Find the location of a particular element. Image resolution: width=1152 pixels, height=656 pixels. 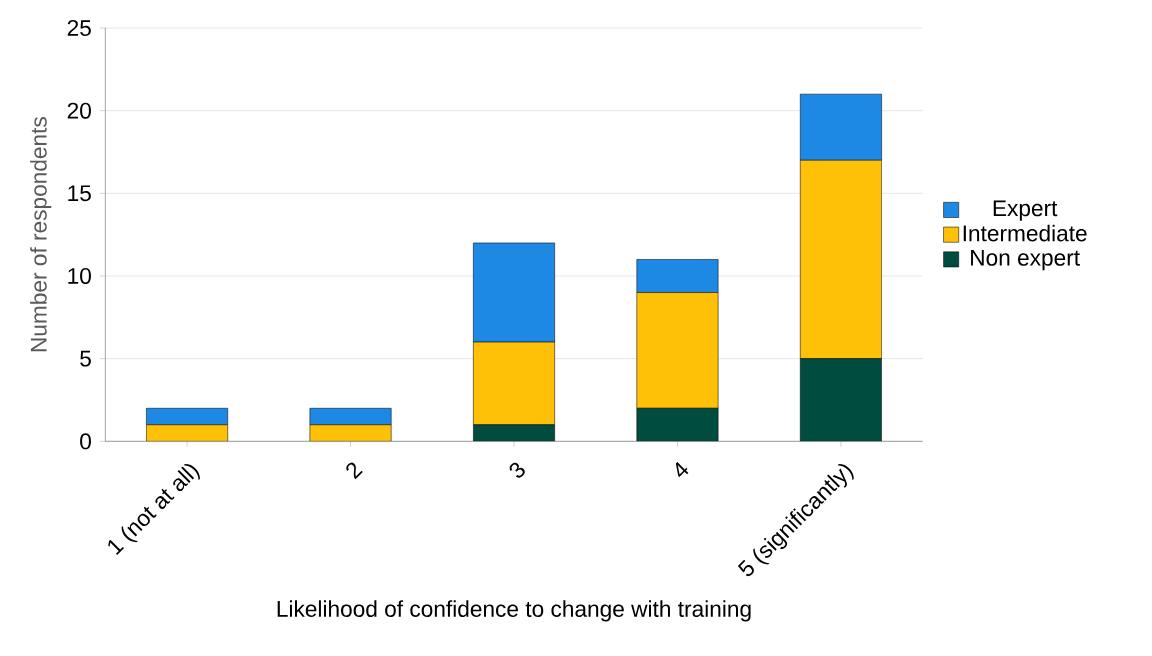

x-axis-title: Likelihood of confidence to change with training is located at coordinates (514, 611).